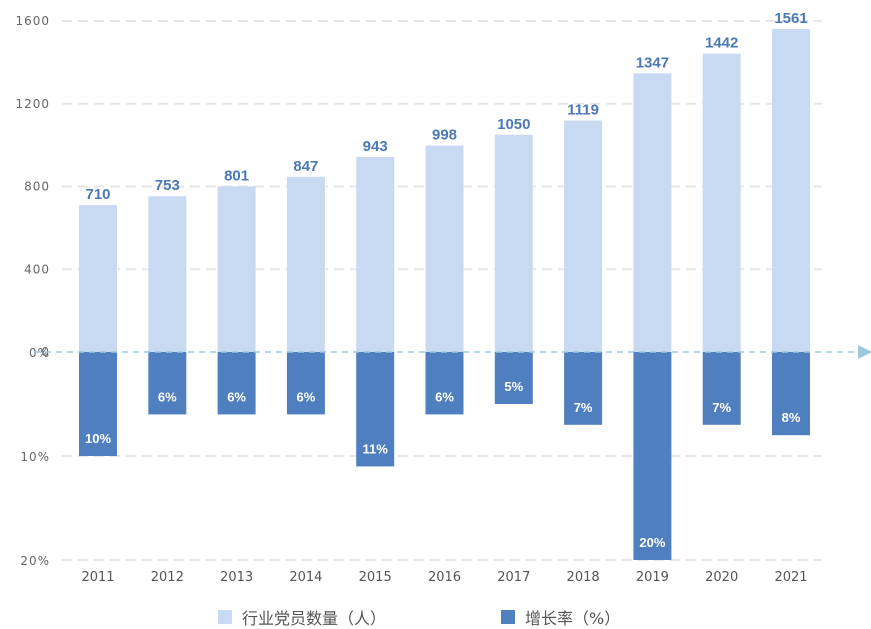 The width and height of the screenshot is (871, 629). What do you see at coordinates (444, 577) in the screenshot?
I see `x-tick-label: 2016` at bounding box center [444, 577].